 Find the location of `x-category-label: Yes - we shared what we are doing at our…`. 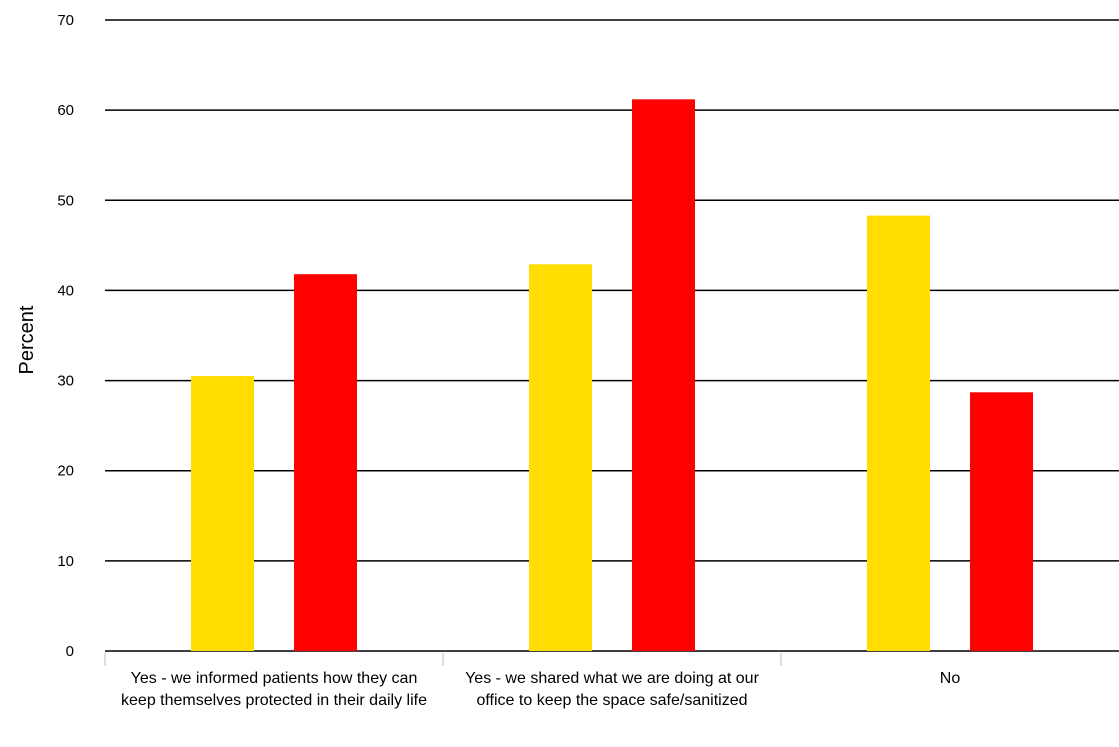

x-category-label: Yes - we shared what we are doing at our… is located at coordinates (612, 689).